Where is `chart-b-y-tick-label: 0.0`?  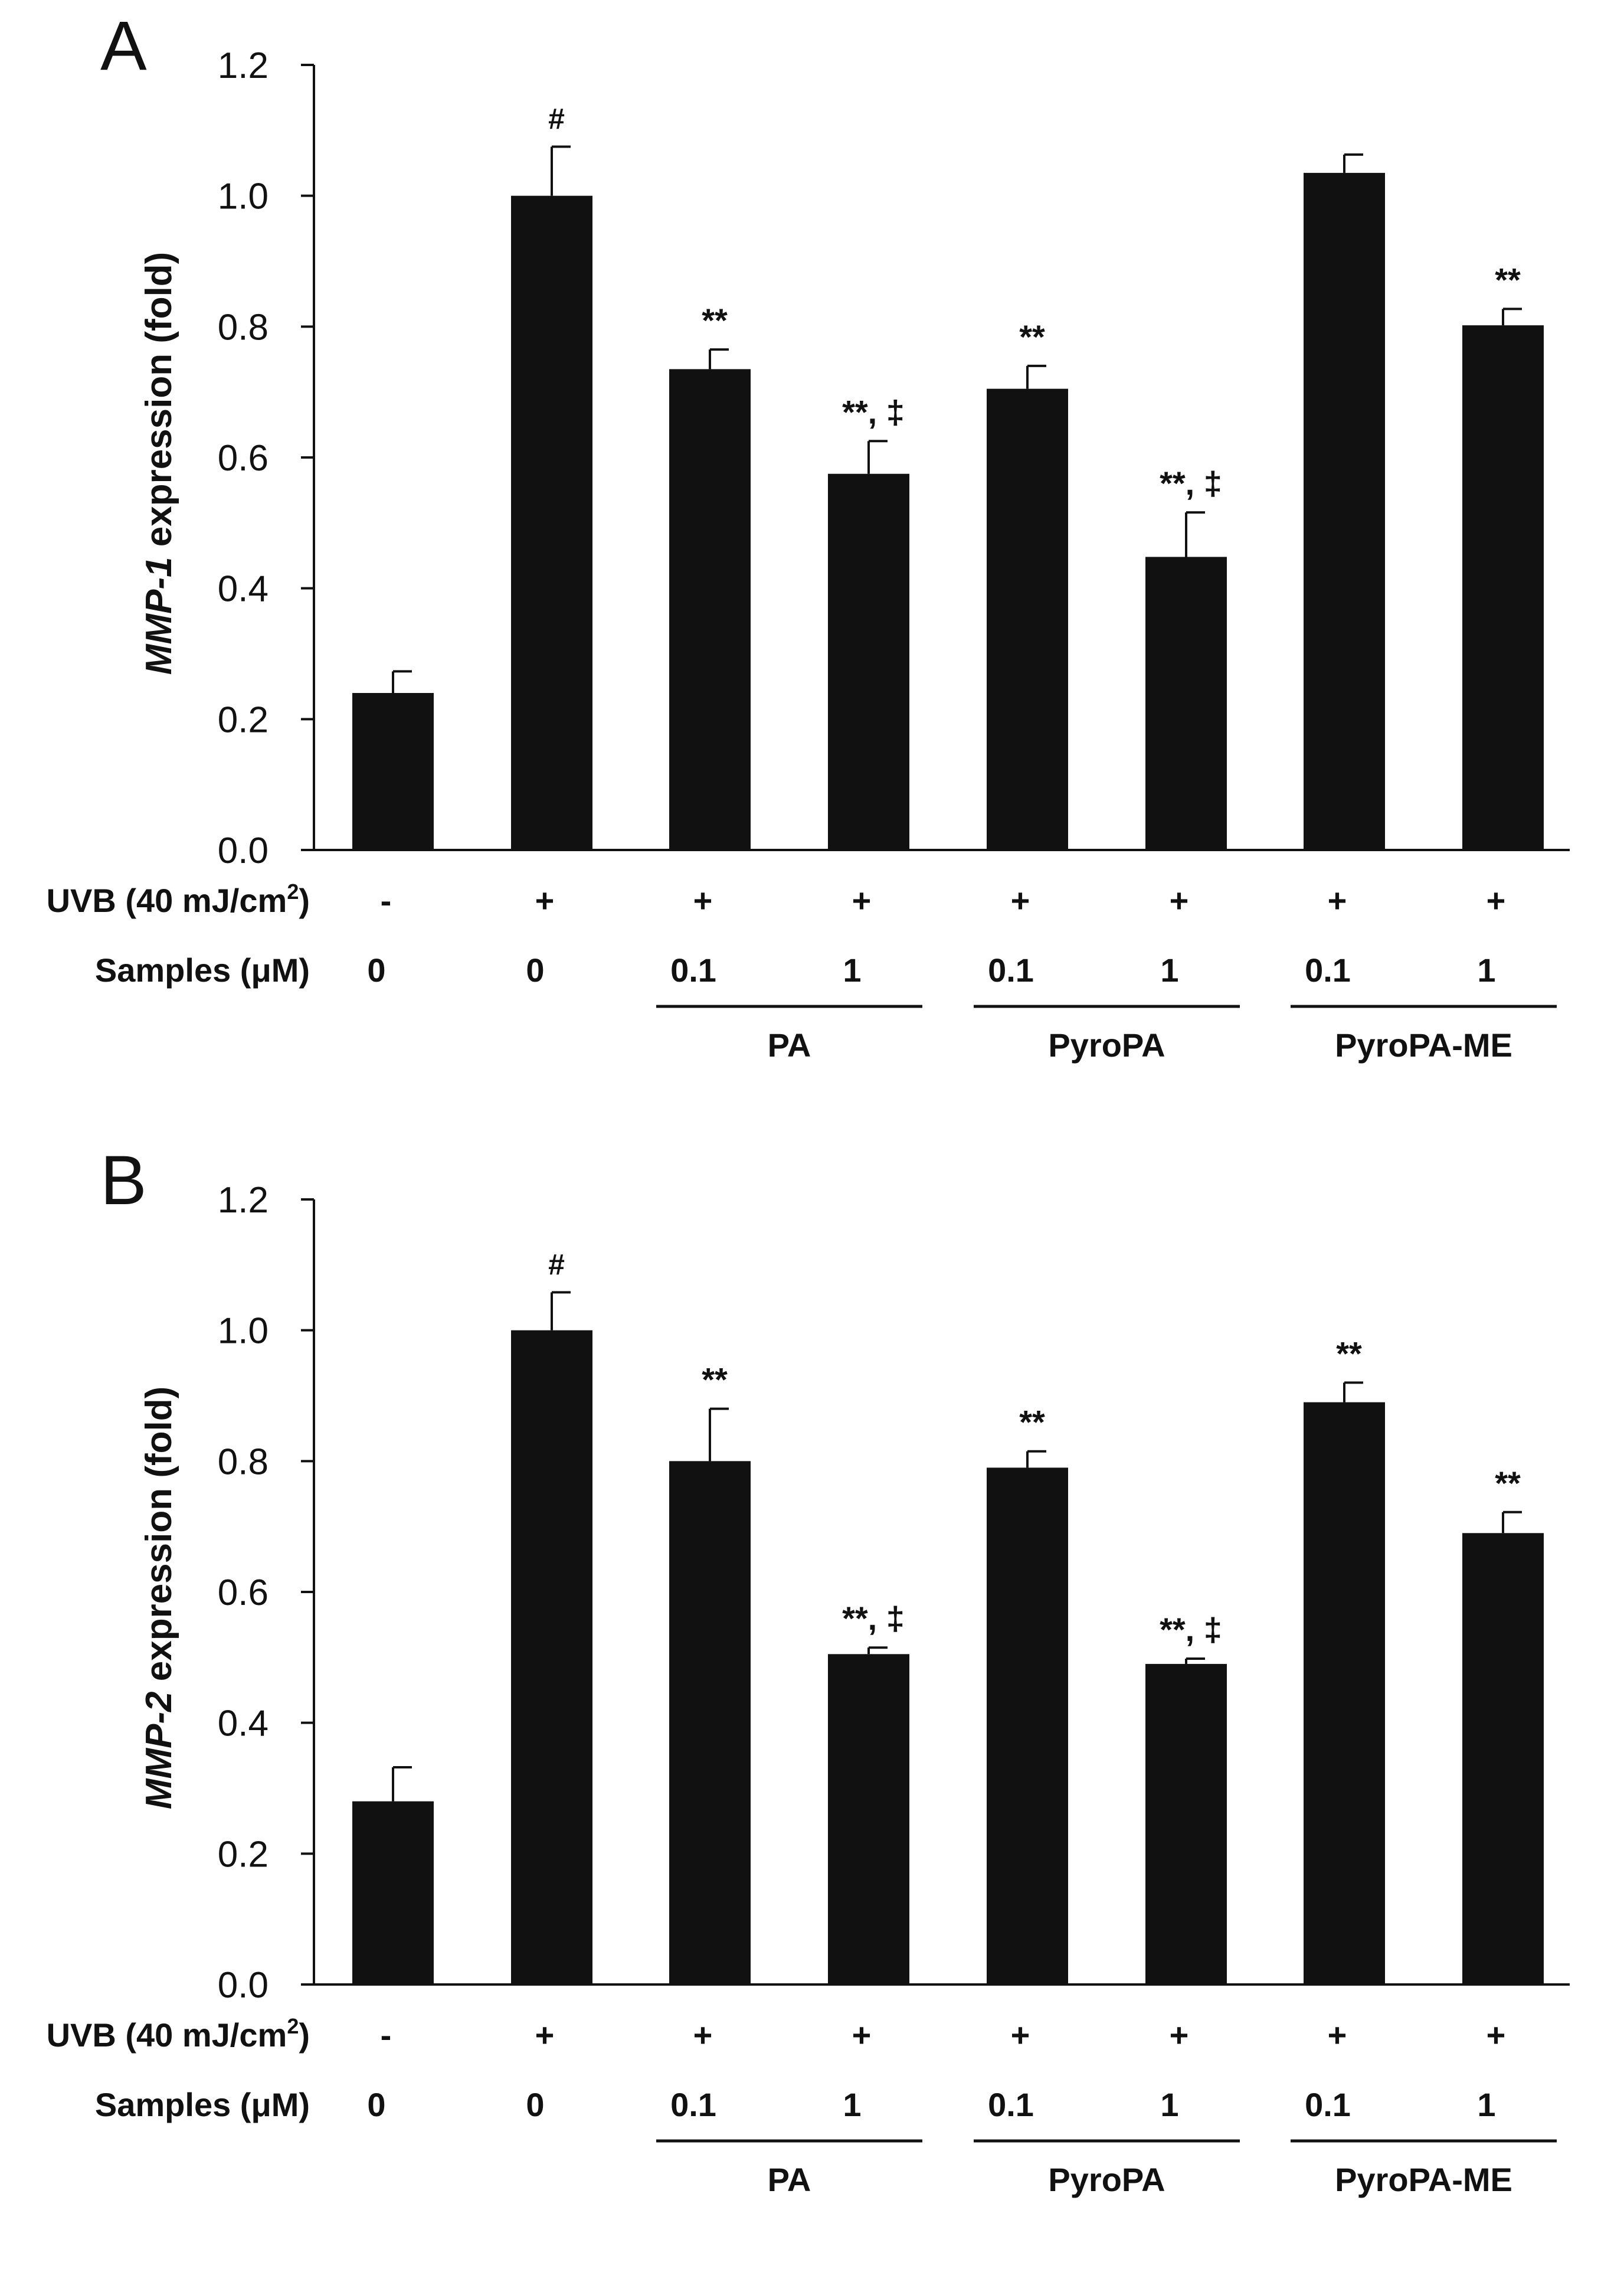 chart-b-y-tick-label: 0.0 is located at coordinates (243, 1986).